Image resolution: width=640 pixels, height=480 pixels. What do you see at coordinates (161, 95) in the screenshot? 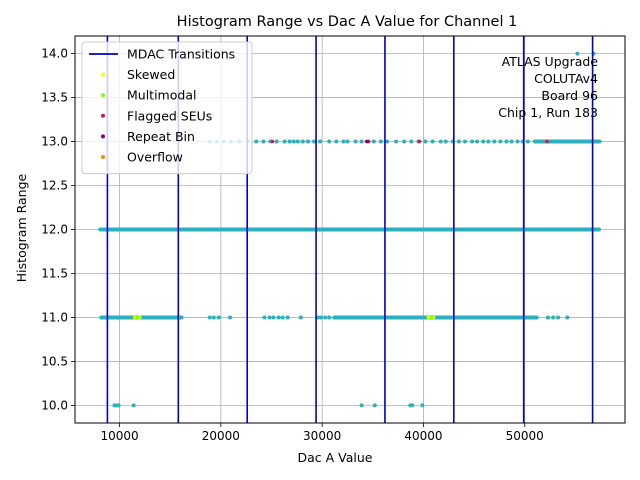
I see `legend-label: Multimodal` at bounding box center [161, 95].